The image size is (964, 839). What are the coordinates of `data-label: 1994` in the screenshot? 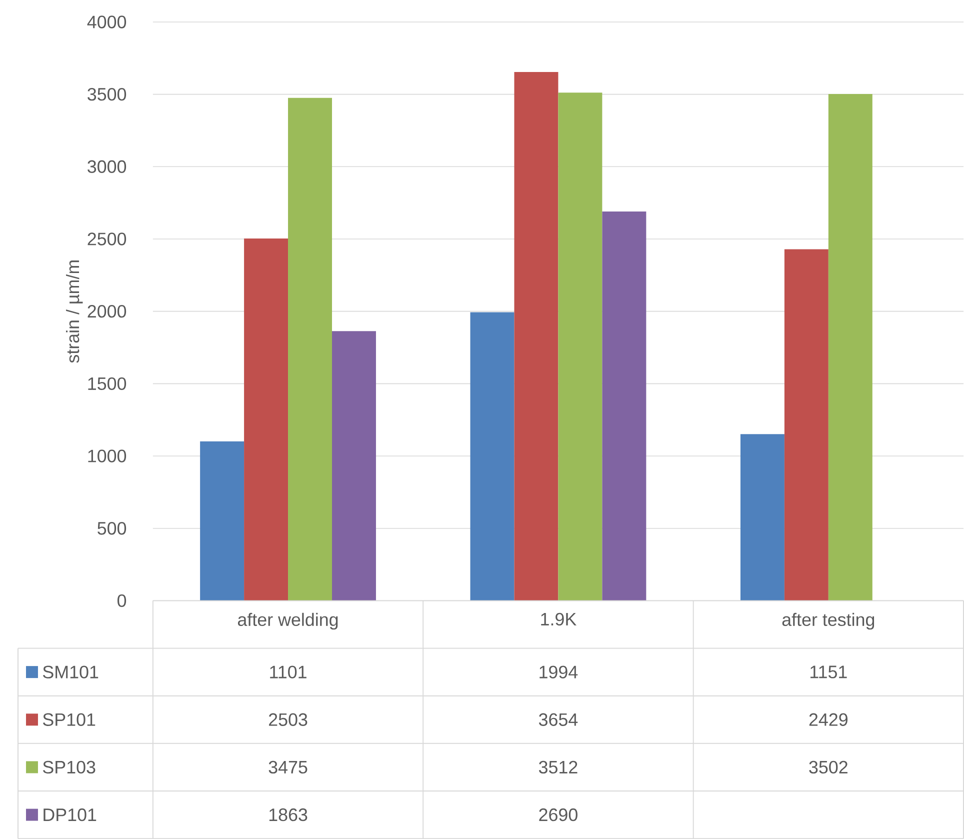 It's located at (559, 672).